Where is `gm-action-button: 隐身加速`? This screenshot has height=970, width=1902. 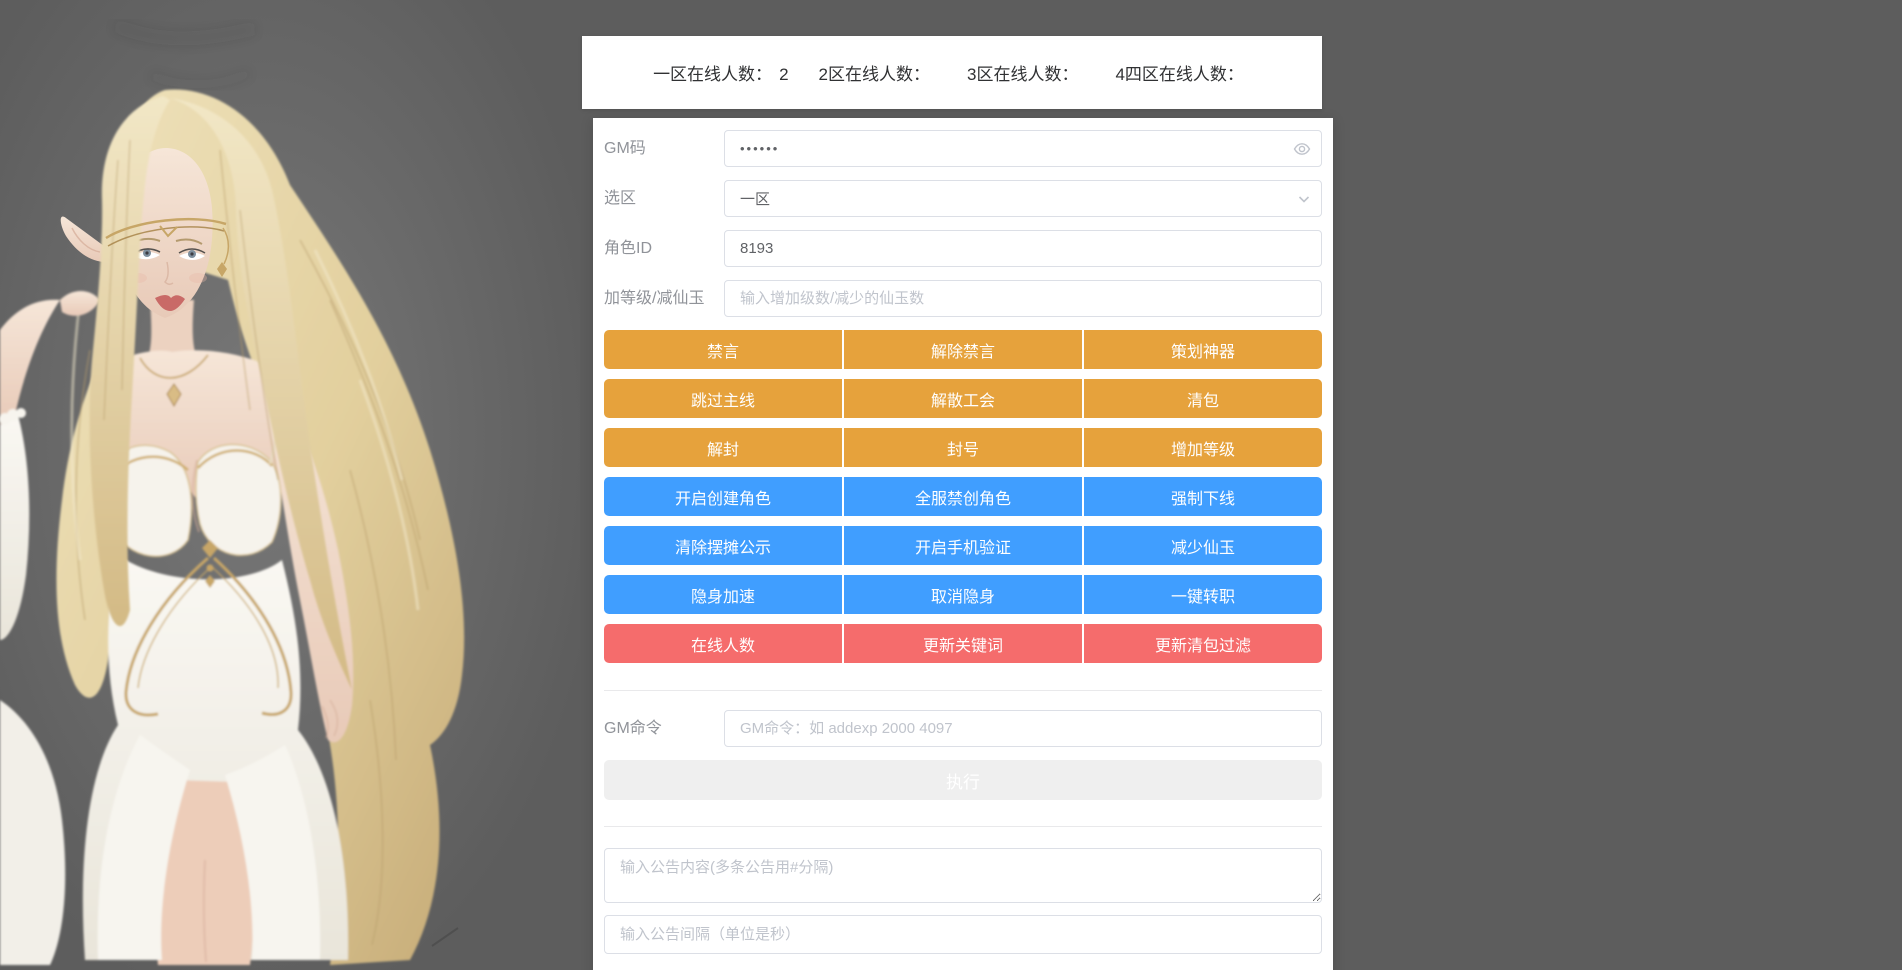
gm-action-button: 隐身加速 is located at coordinates (723, 594).